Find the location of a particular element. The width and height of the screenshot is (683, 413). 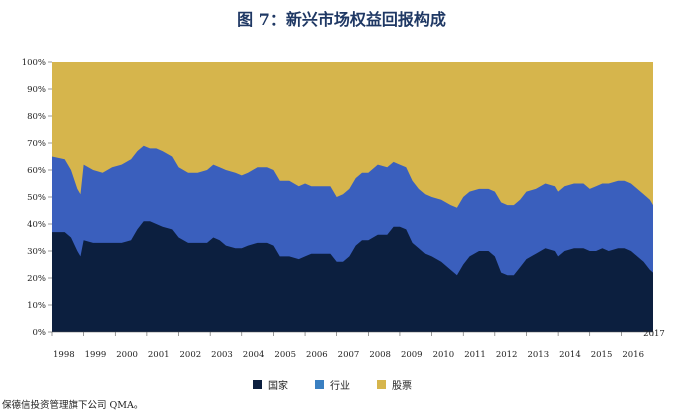

legend-item-country: 国家 is located at coordinates (270, 384).